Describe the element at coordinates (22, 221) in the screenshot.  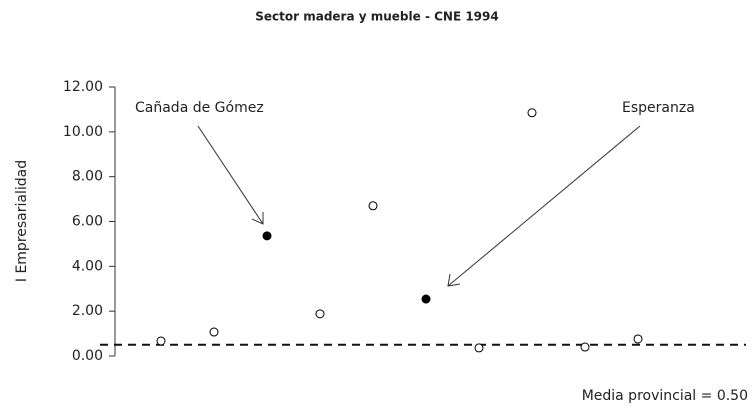
I see `y-axis-label: I Empresarialidad` at that location.